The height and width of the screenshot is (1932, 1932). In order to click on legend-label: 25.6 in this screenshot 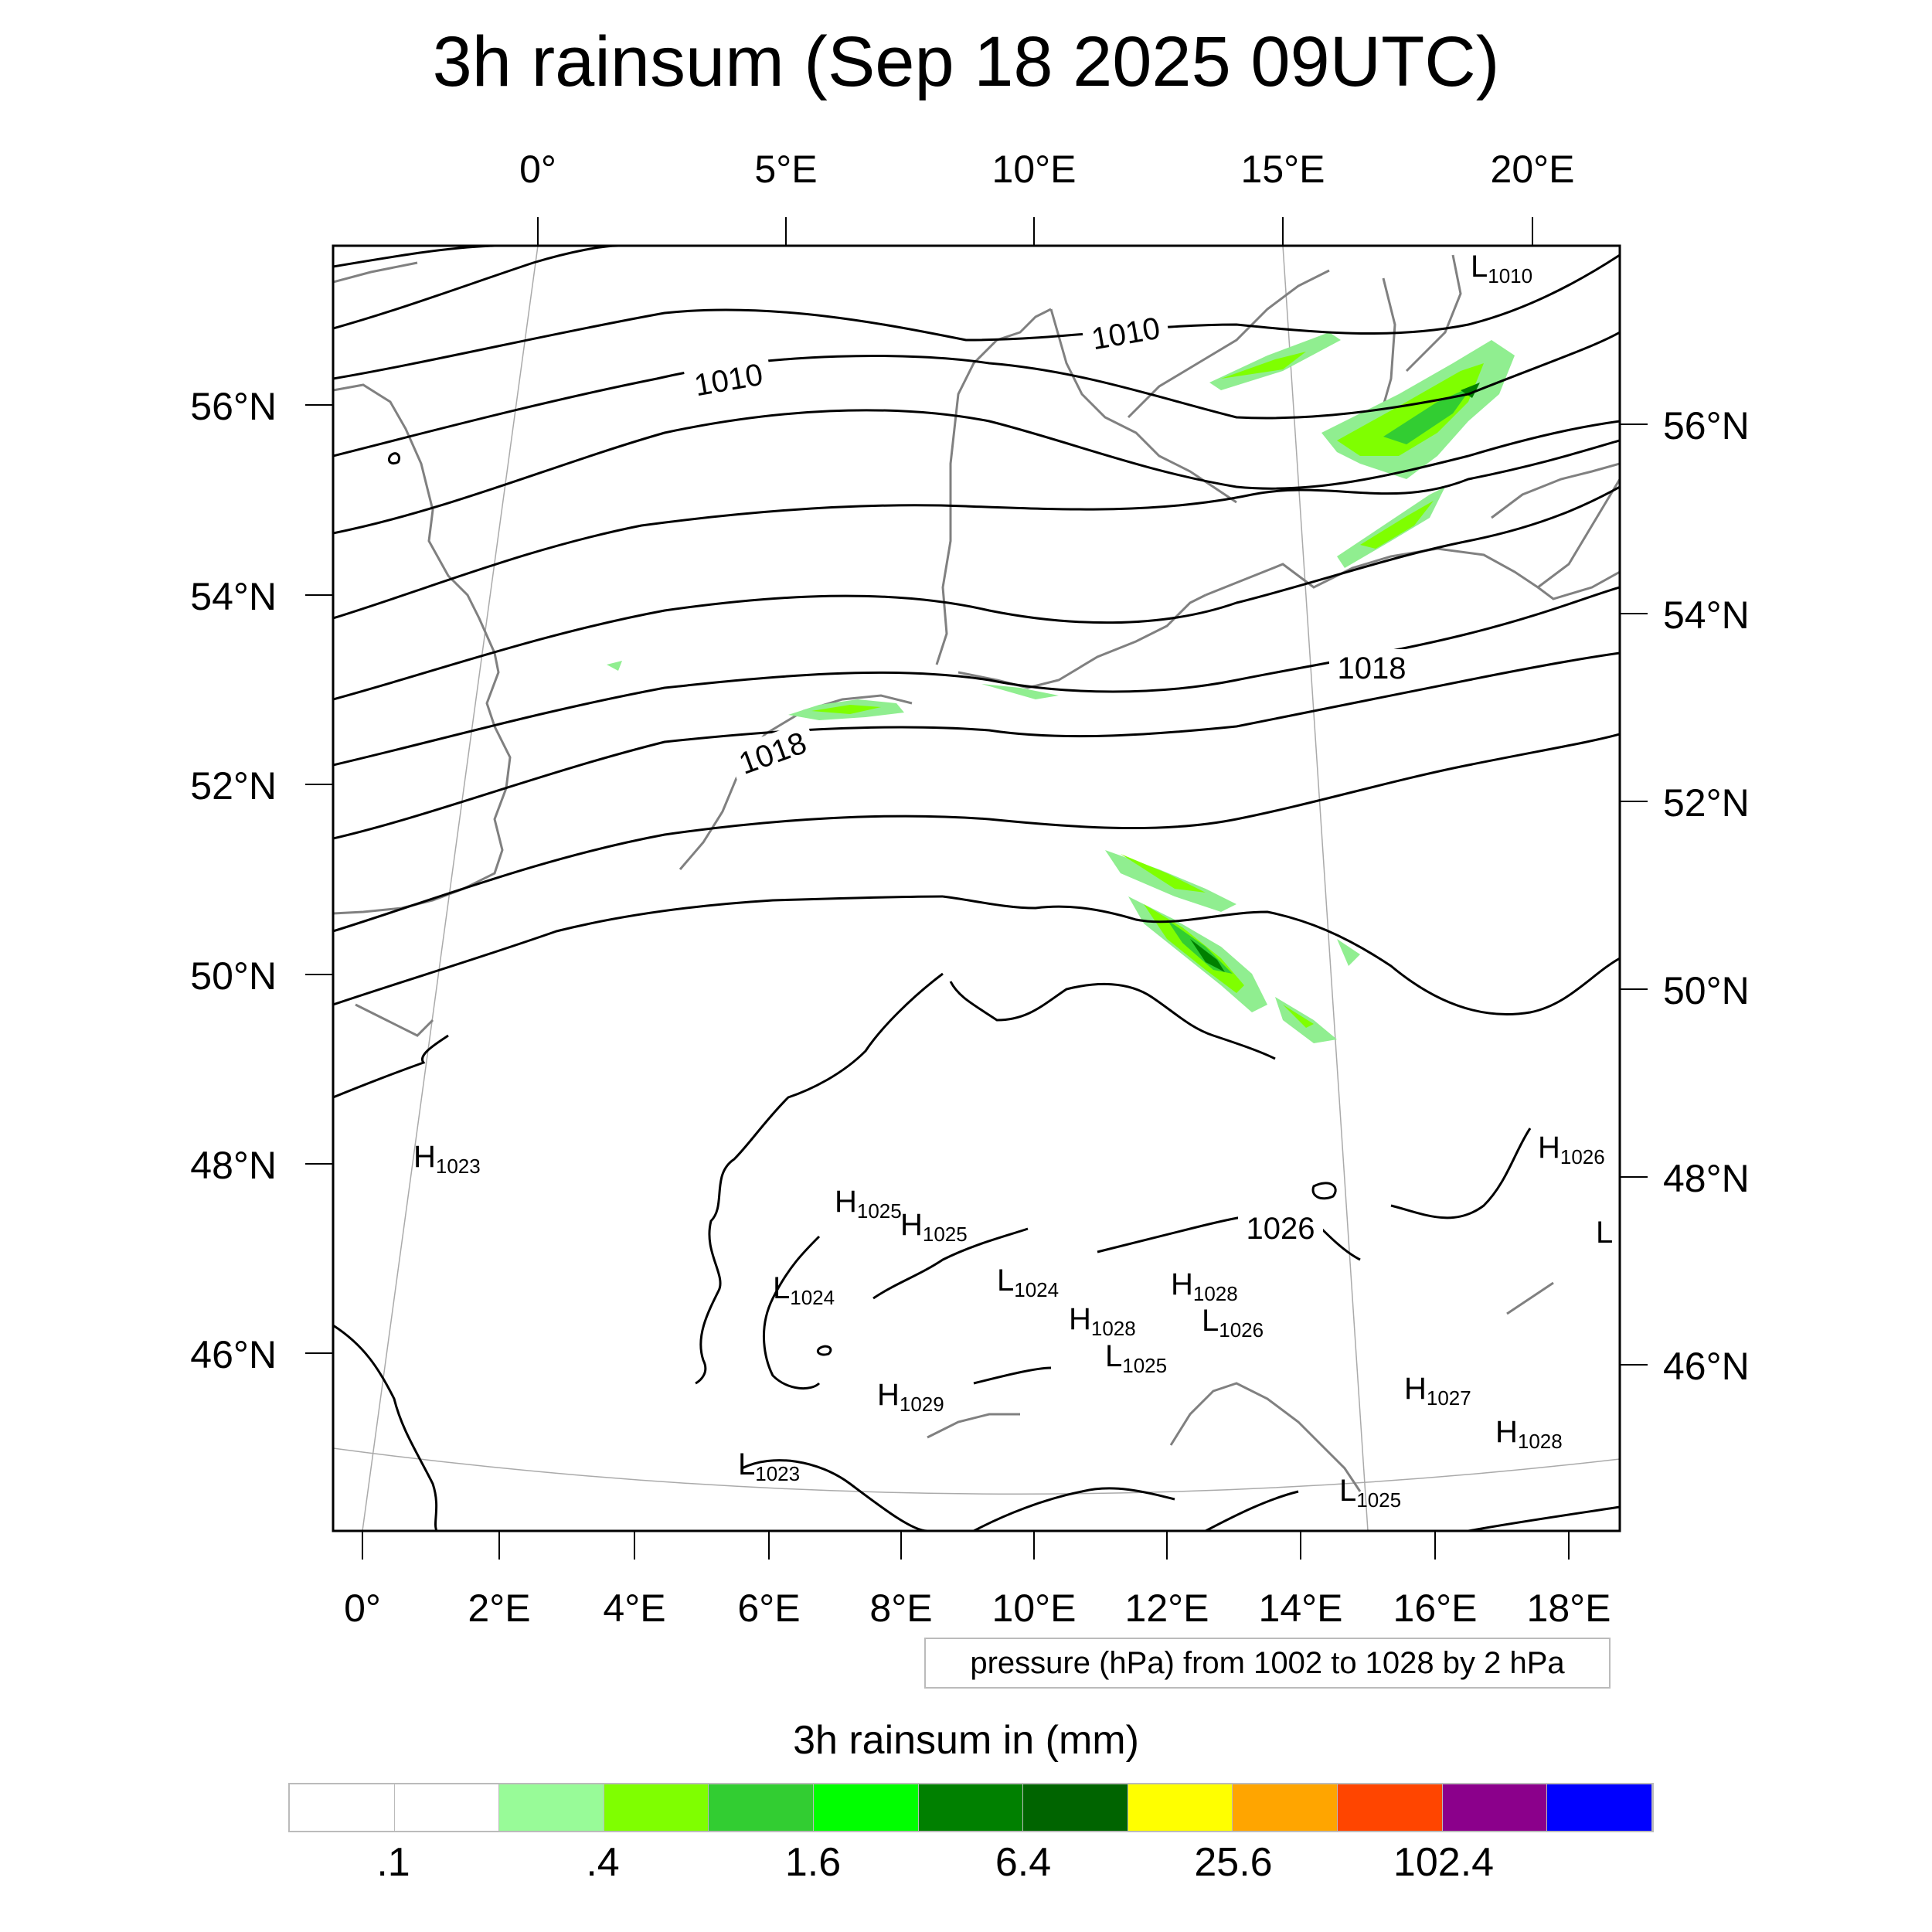, I will do `click(1234, 1863)`.